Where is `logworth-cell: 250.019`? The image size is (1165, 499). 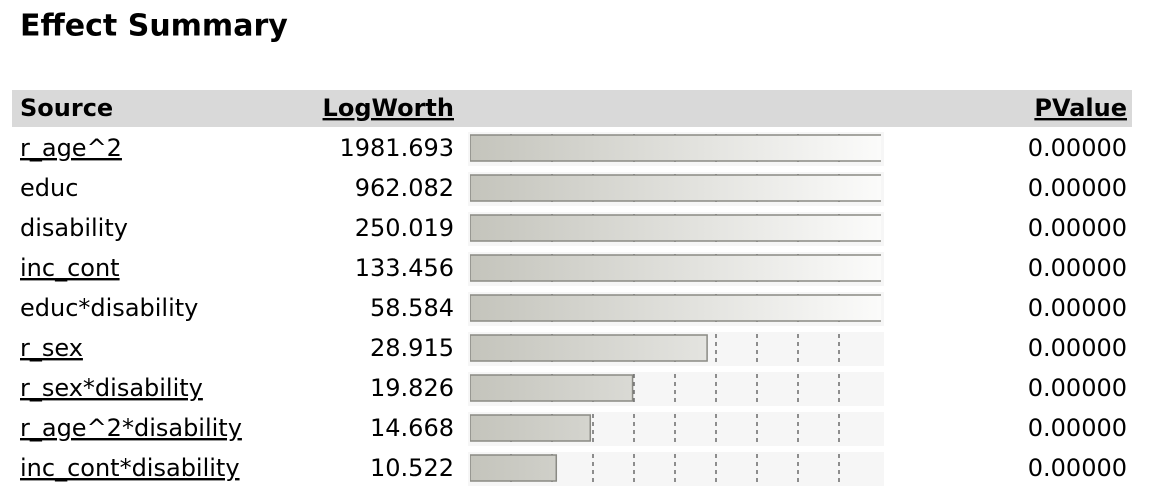 logworth-cell: 250.019 is located at coordinates (404, 228).